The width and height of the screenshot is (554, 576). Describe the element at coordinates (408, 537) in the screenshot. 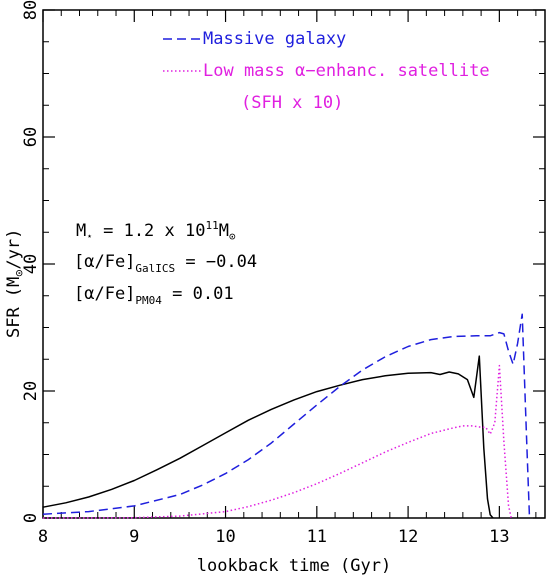

I see `x-tick-label: 12` at that location.